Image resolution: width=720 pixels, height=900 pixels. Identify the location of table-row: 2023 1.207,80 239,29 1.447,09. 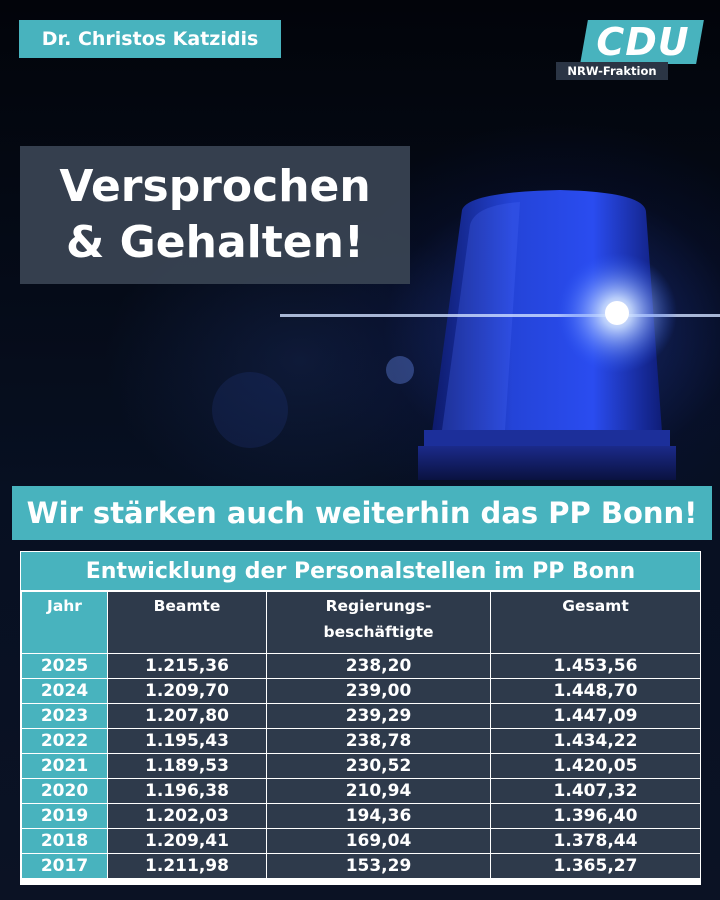
(361, 716).